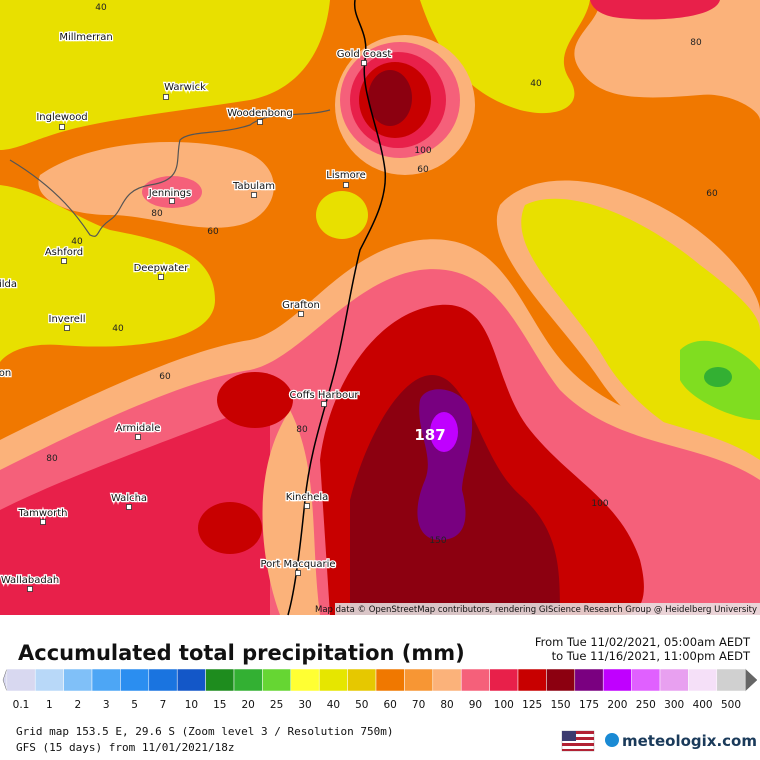 The width and height of the screenshot is (760, 760). What do you see at coordinates (475, 705) in the screenshot?
I see `legend-label: 90` at bounding box center [475, 705].